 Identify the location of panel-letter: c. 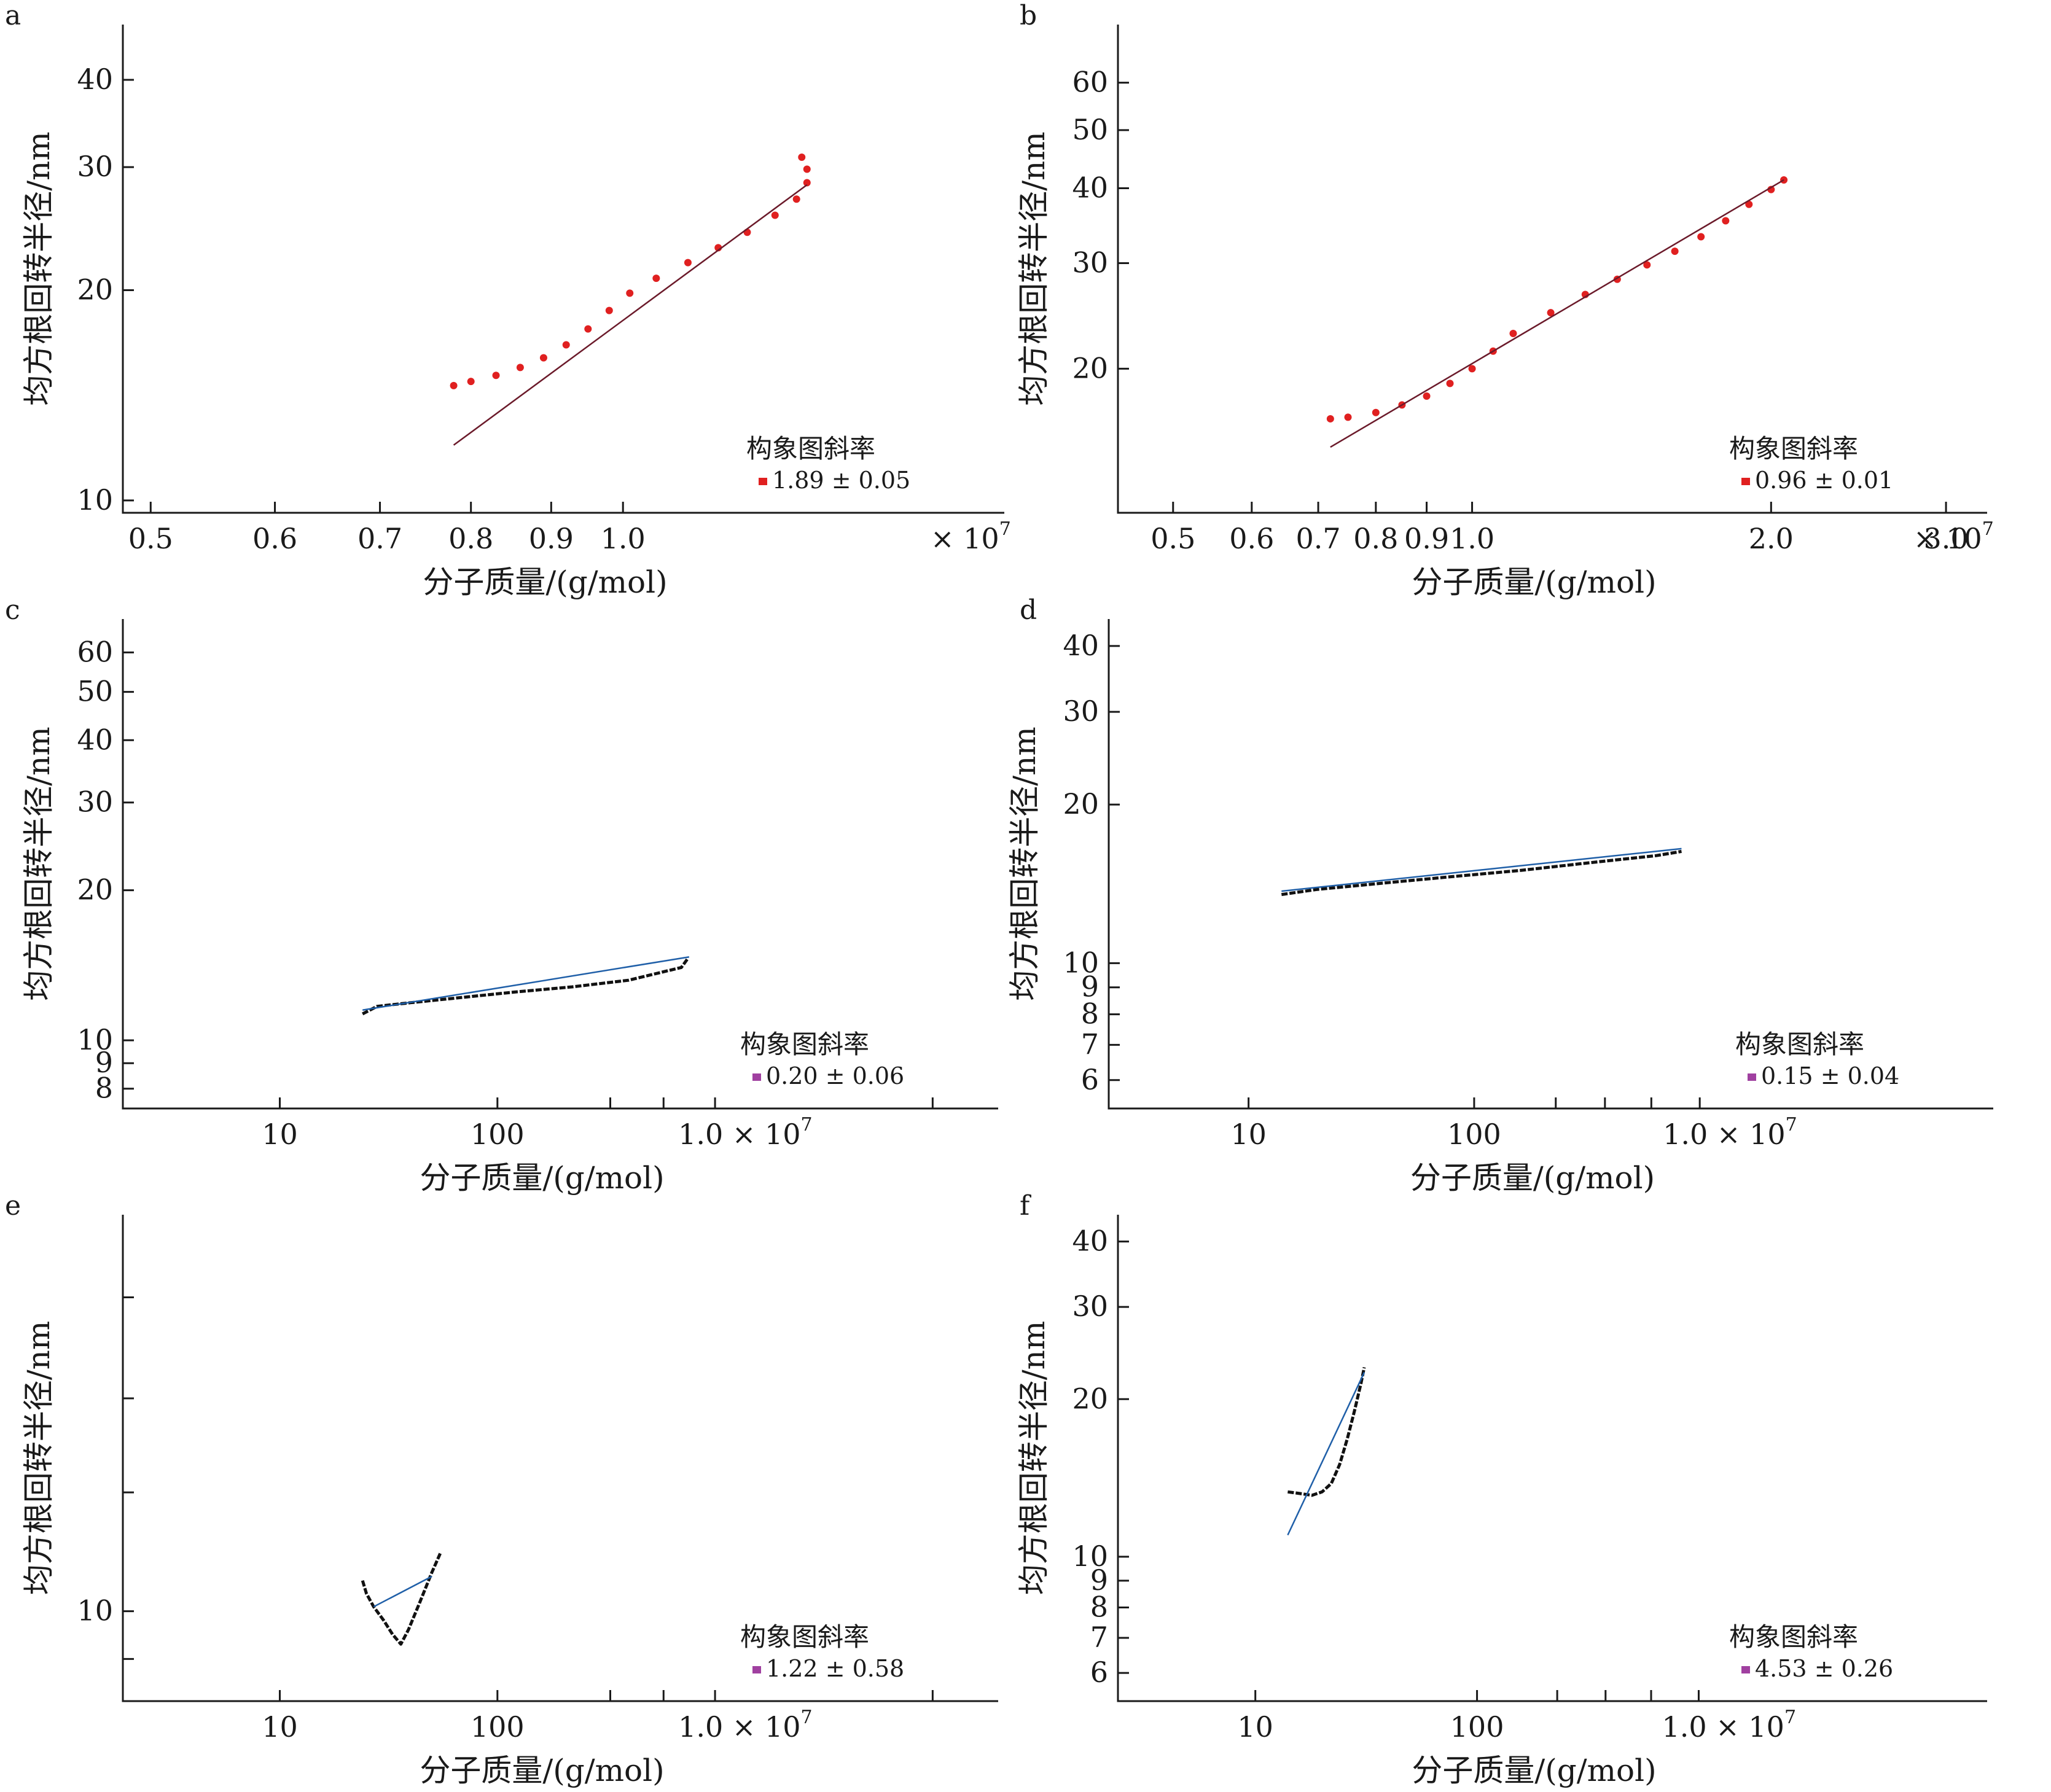
(12, 610).